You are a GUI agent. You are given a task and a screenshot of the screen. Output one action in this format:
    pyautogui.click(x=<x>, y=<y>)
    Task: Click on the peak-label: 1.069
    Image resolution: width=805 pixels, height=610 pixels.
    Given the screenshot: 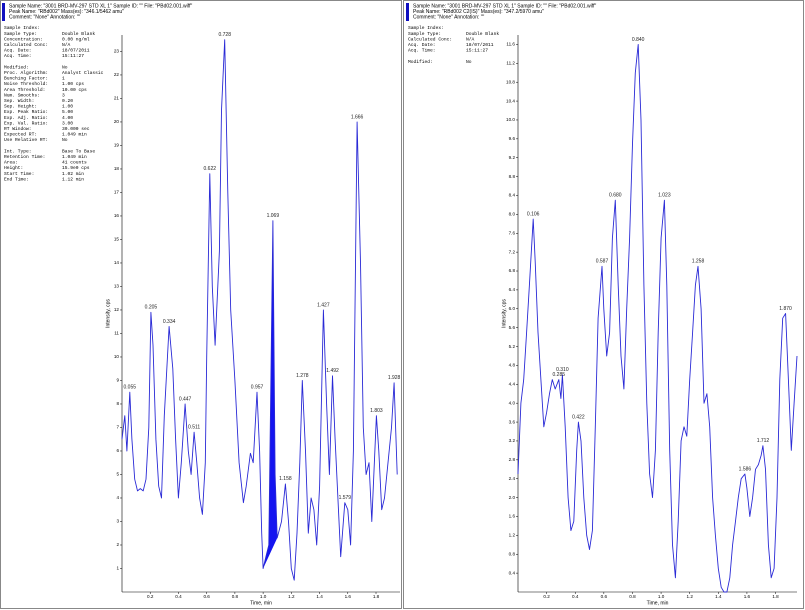 What is the action you would take?
    pyautogui.click(x=273, y=216)
    